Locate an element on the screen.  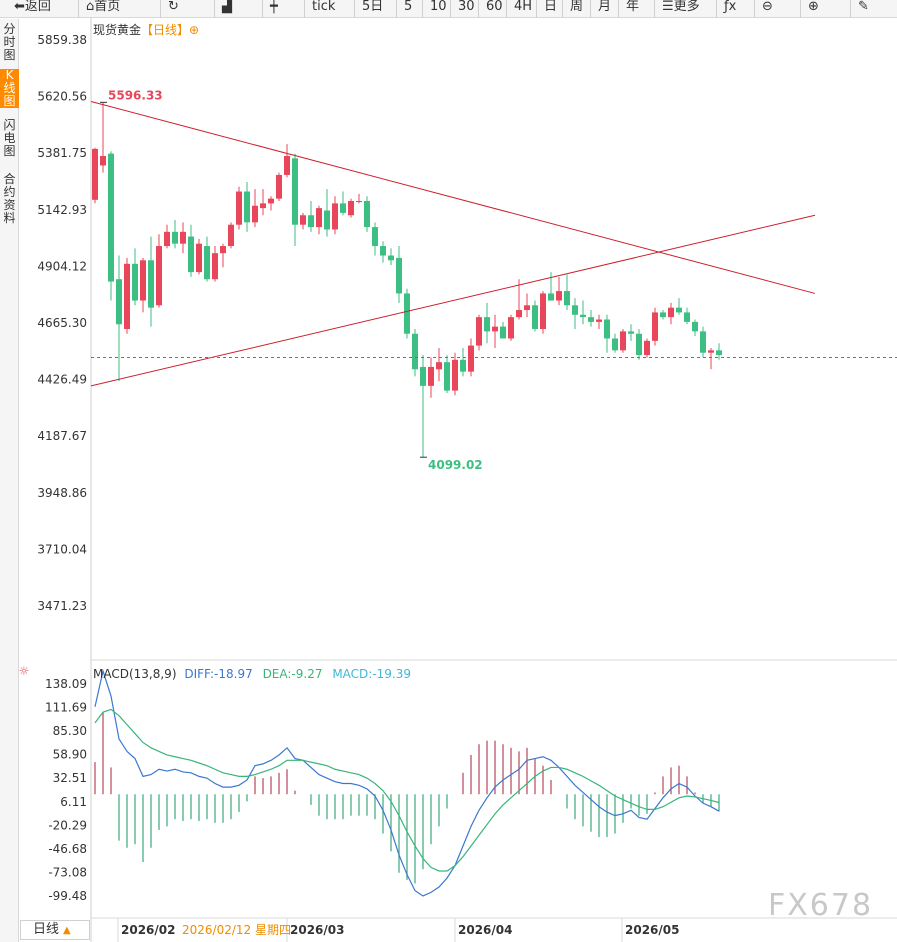
toolbar-item-2: ↻ is located at coordinates (173, 9).